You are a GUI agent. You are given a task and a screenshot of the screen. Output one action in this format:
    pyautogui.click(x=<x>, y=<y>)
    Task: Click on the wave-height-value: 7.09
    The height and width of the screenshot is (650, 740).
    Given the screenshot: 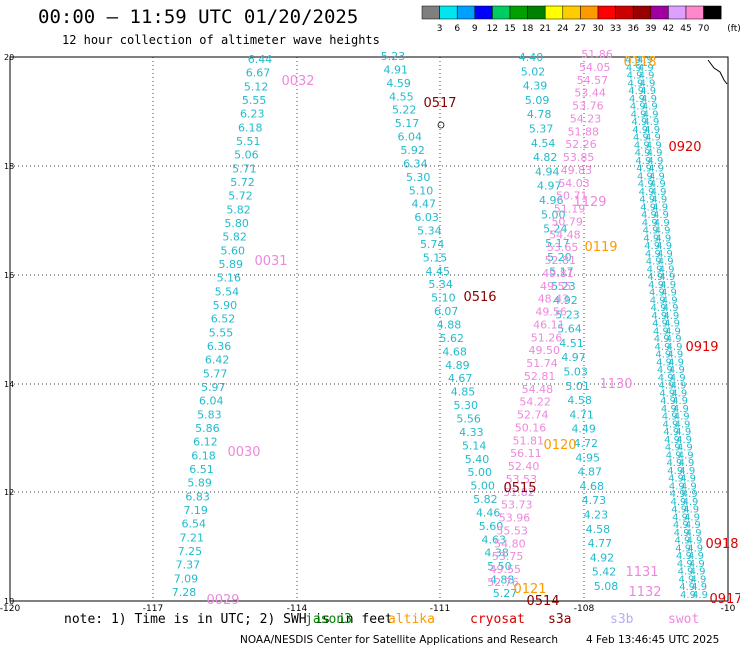 What is the action you would take?
    pyautogui.click(x=186, y=578)
    